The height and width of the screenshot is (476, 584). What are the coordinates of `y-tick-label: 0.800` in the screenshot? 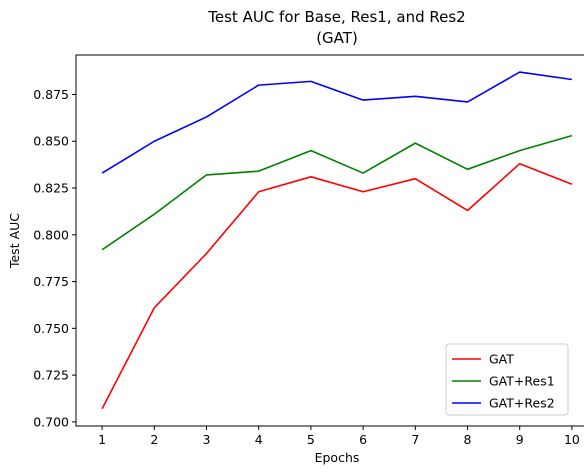 It's located at (51, 234).